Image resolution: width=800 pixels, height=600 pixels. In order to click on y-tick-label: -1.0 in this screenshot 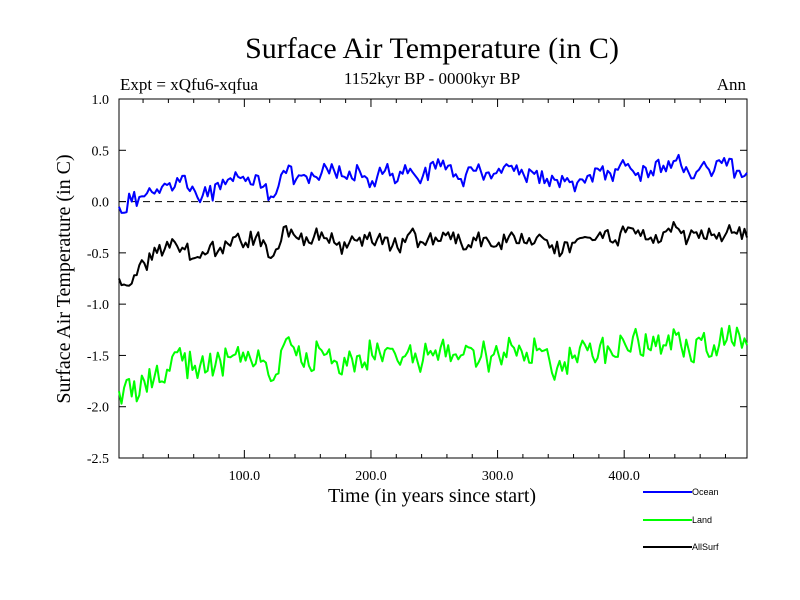, I will do `click(98, 305)`.